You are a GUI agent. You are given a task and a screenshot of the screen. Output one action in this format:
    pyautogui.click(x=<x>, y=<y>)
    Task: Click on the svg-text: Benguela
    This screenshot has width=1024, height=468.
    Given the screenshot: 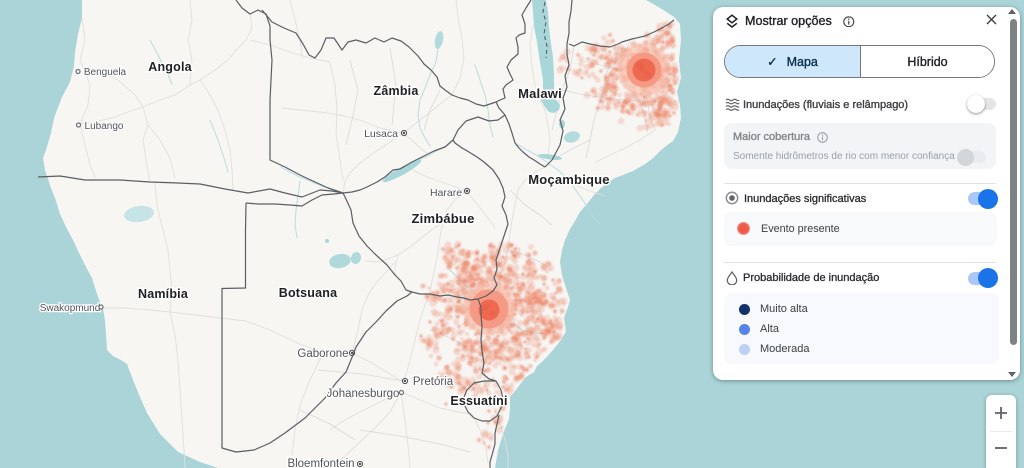 What is the action you would take?
    pyautogui.click(x=105, y=72)
    